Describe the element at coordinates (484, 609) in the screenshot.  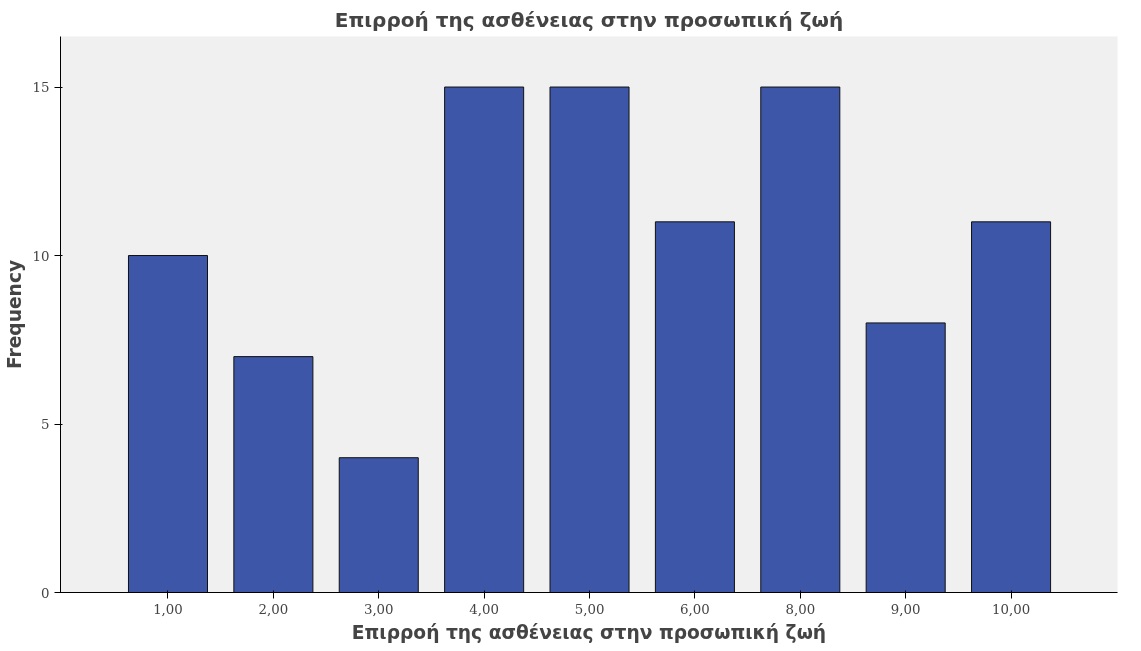
I see `x-tick-label: 4,00` at that location.